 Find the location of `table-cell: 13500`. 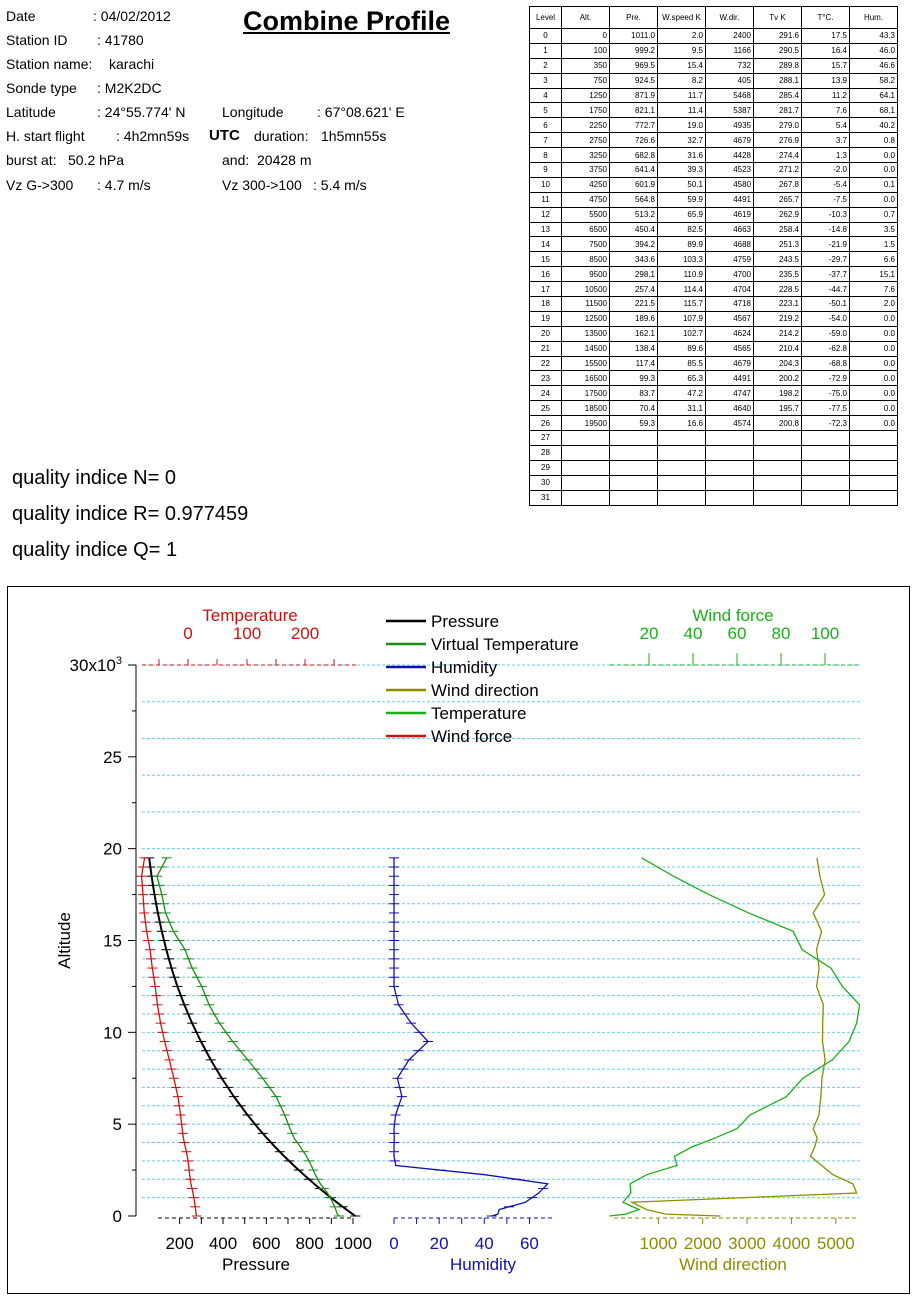

table-cell: 13500 is located at coordinates (585, 333).